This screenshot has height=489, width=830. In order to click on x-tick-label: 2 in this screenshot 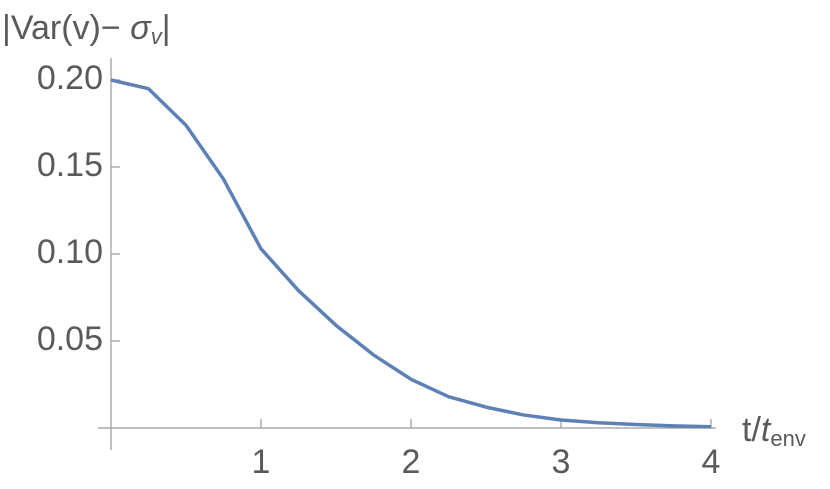, I will do `click(411, 462)`.